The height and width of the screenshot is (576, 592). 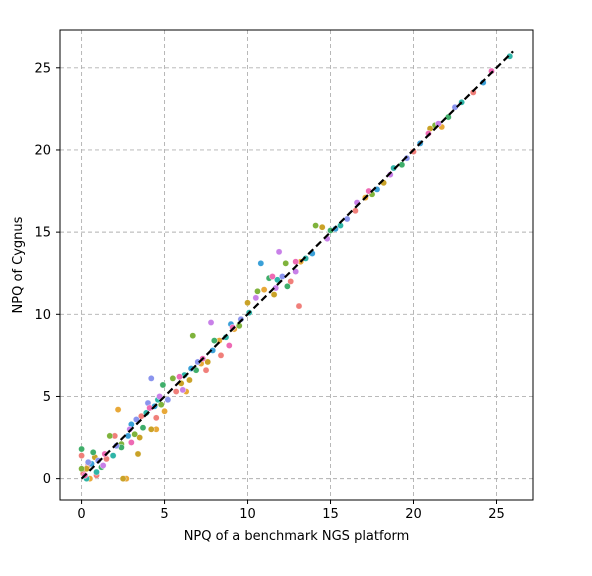 What do you see at coordinates (47, 397) in the screenshot?
I see `y-tick-label: 5` at bounding box center [47, 397].